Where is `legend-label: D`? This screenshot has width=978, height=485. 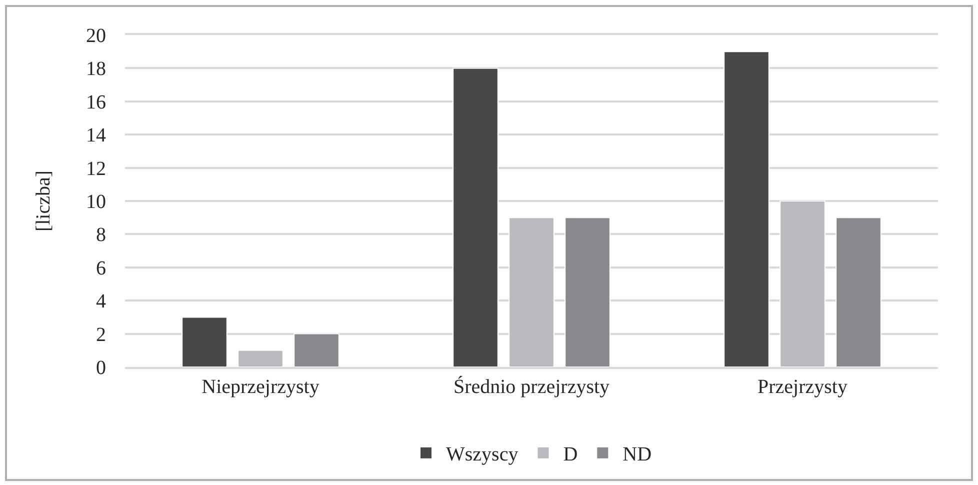
legend-label: D is located at coordinates (570, 455).